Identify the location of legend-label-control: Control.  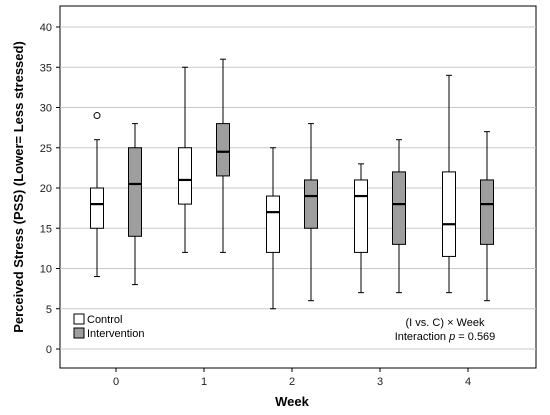
(104, 320).